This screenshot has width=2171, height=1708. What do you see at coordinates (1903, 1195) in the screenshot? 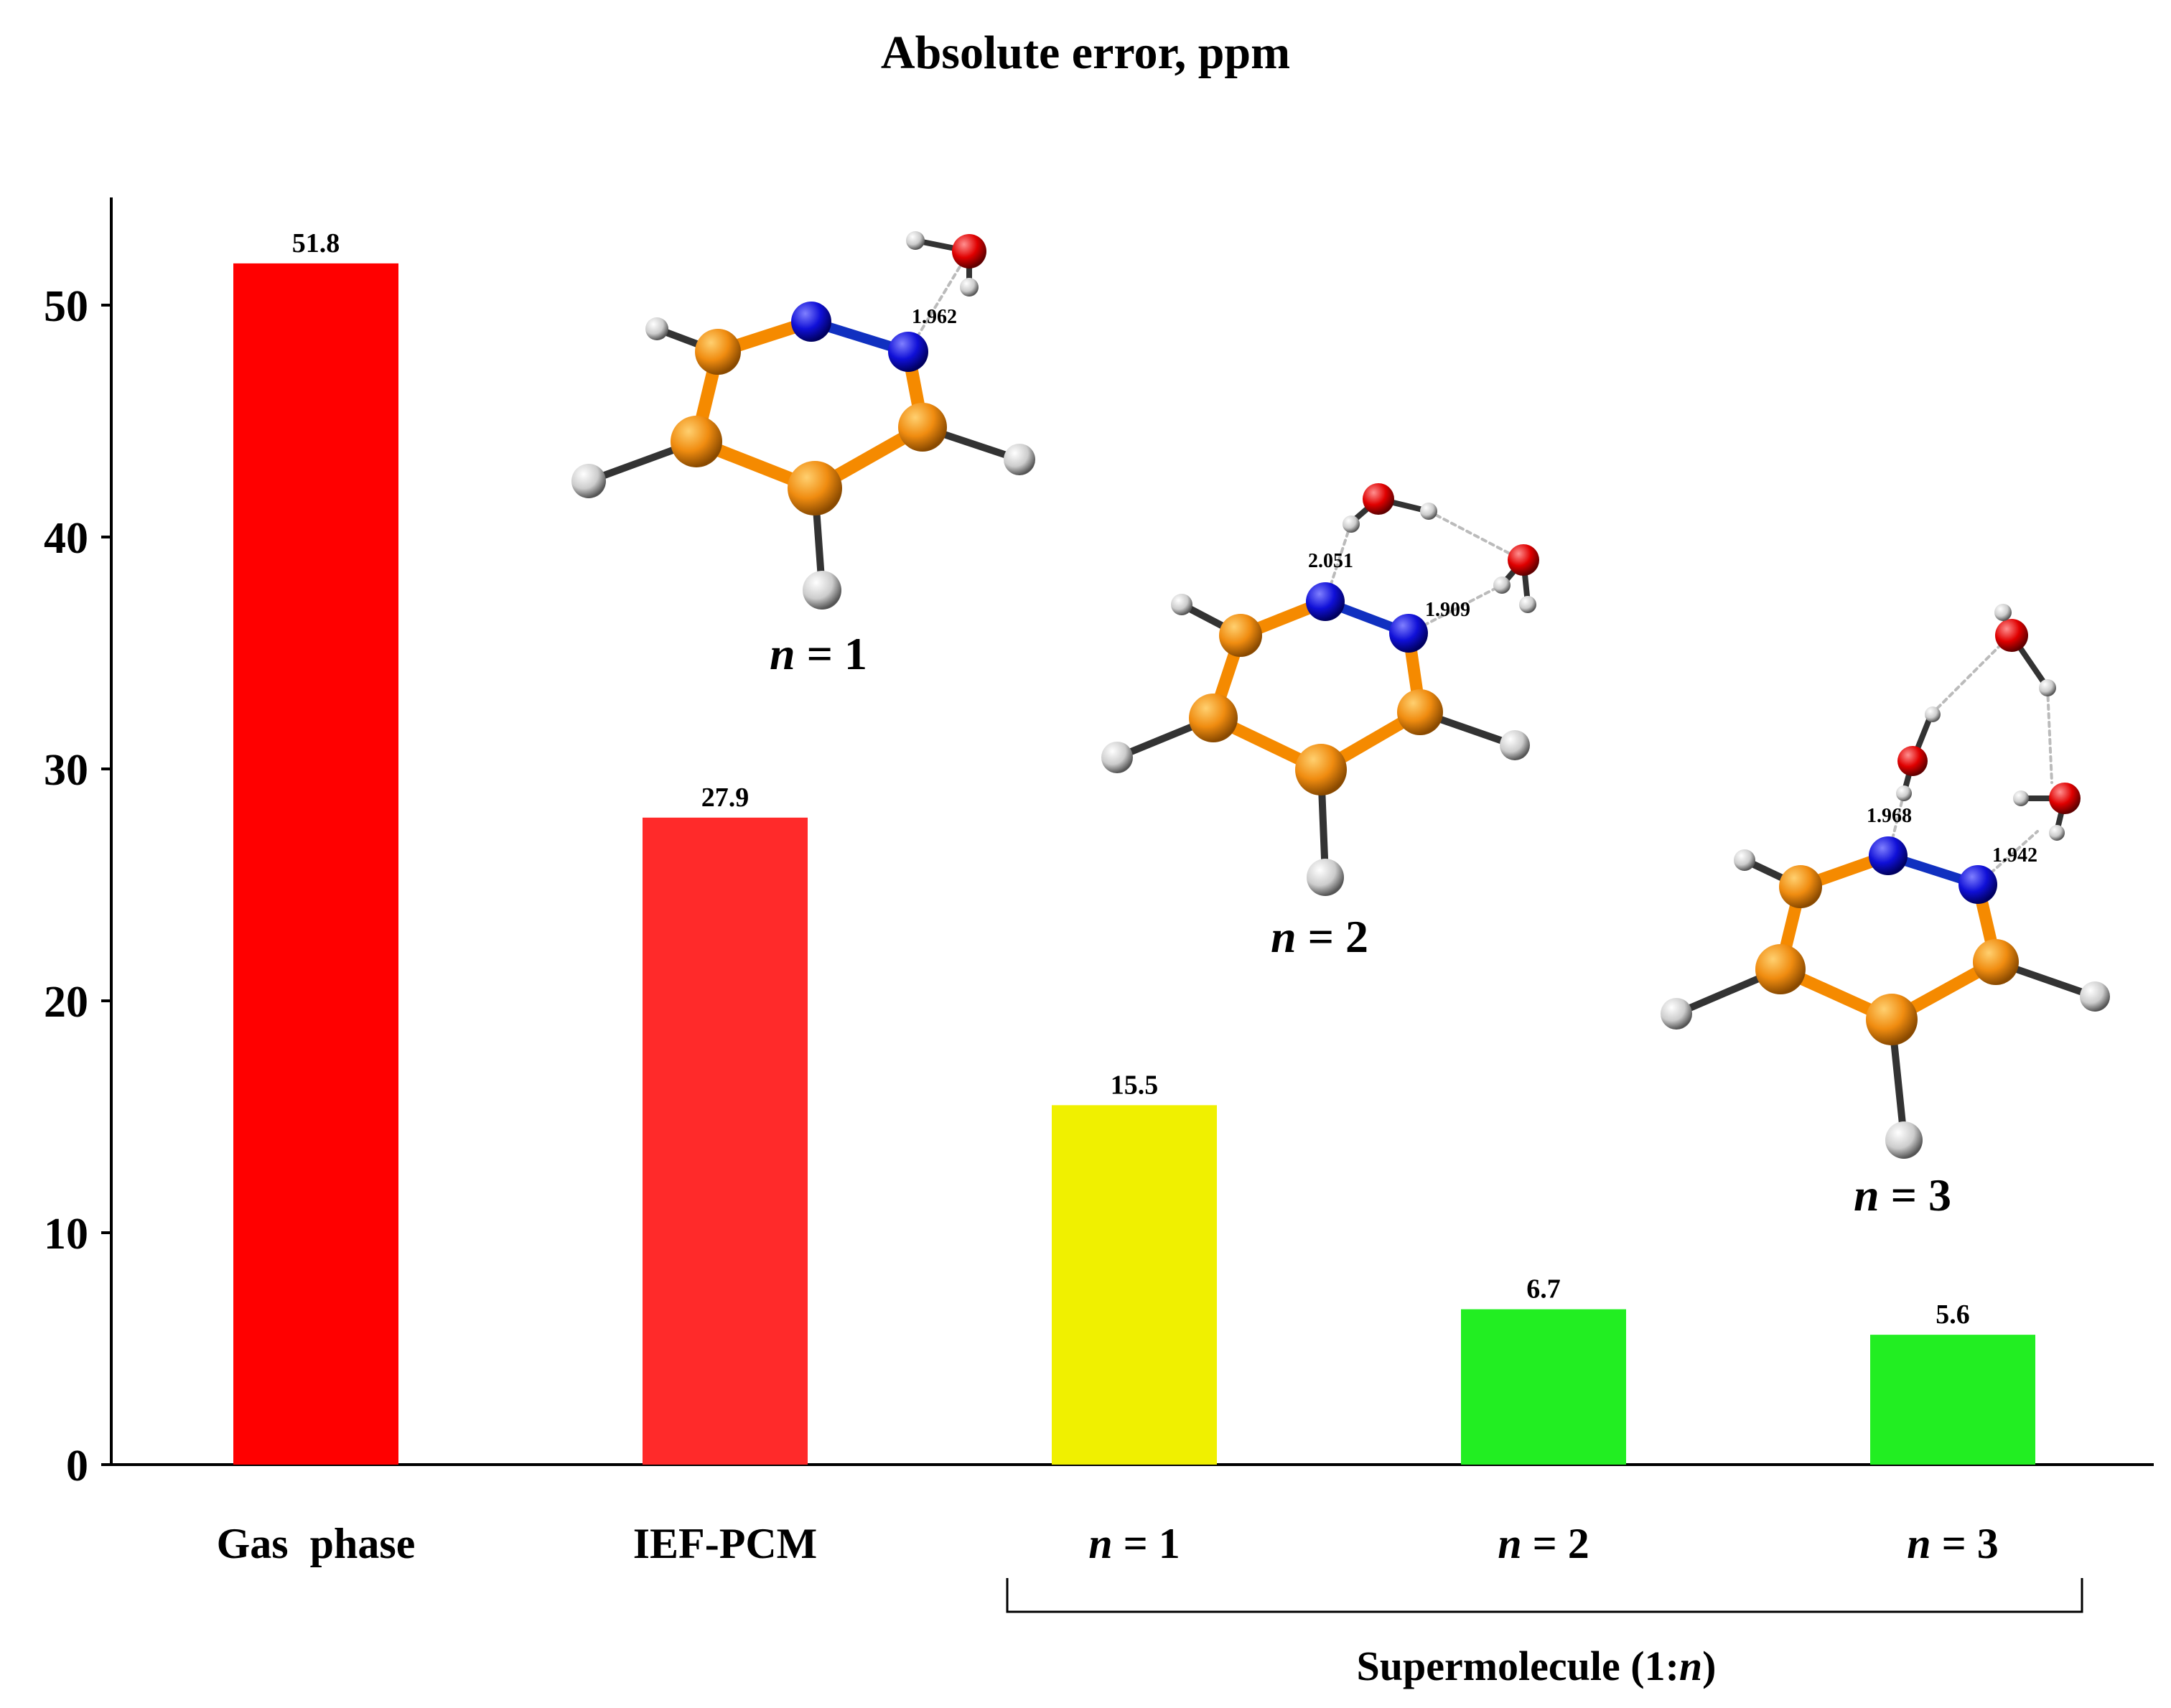
I see `molecule-label: n = 3` at bounding box center [1903, 1195].